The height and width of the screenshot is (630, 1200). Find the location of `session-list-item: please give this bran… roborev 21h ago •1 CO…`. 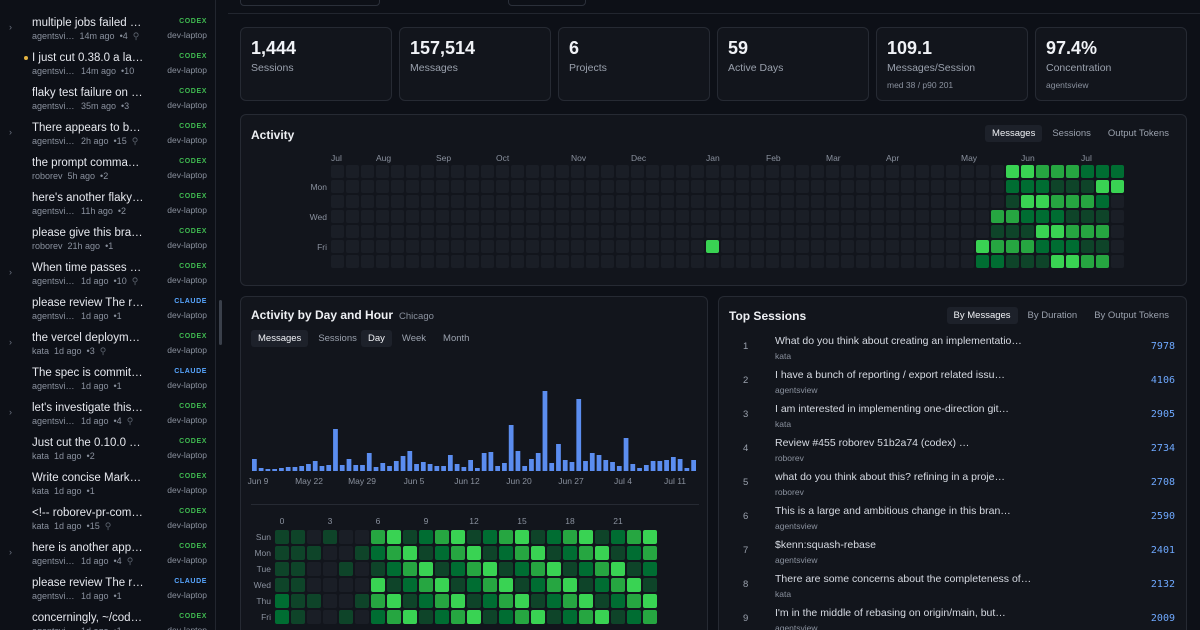

session-list-item: please give this bran… roborev 21h ago •1 CO… is located at coordinates (107, 239).